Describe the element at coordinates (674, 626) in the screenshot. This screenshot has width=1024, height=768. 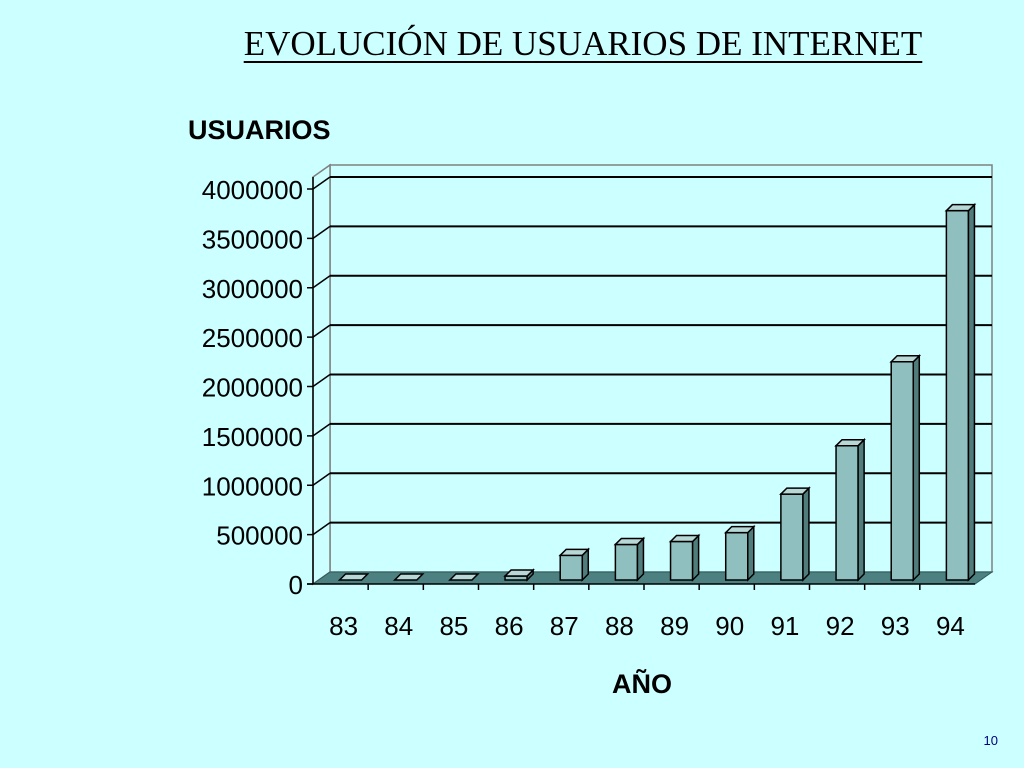
I see `x-tick-label: 89` at that location.